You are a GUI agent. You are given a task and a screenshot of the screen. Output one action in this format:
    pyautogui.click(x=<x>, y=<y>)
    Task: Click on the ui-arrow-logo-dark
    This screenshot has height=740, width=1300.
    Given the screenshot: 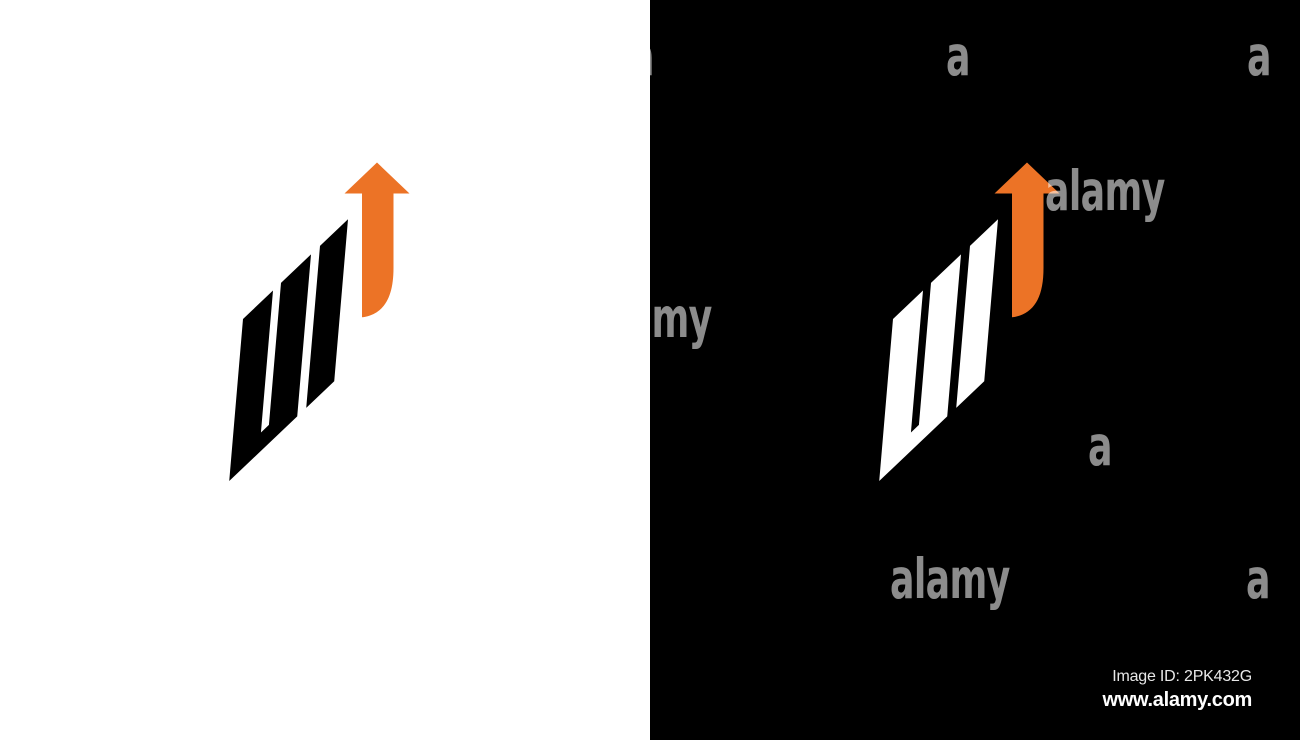 What is the action you would take?
    pyautogui.click(x=319, y=321)
    